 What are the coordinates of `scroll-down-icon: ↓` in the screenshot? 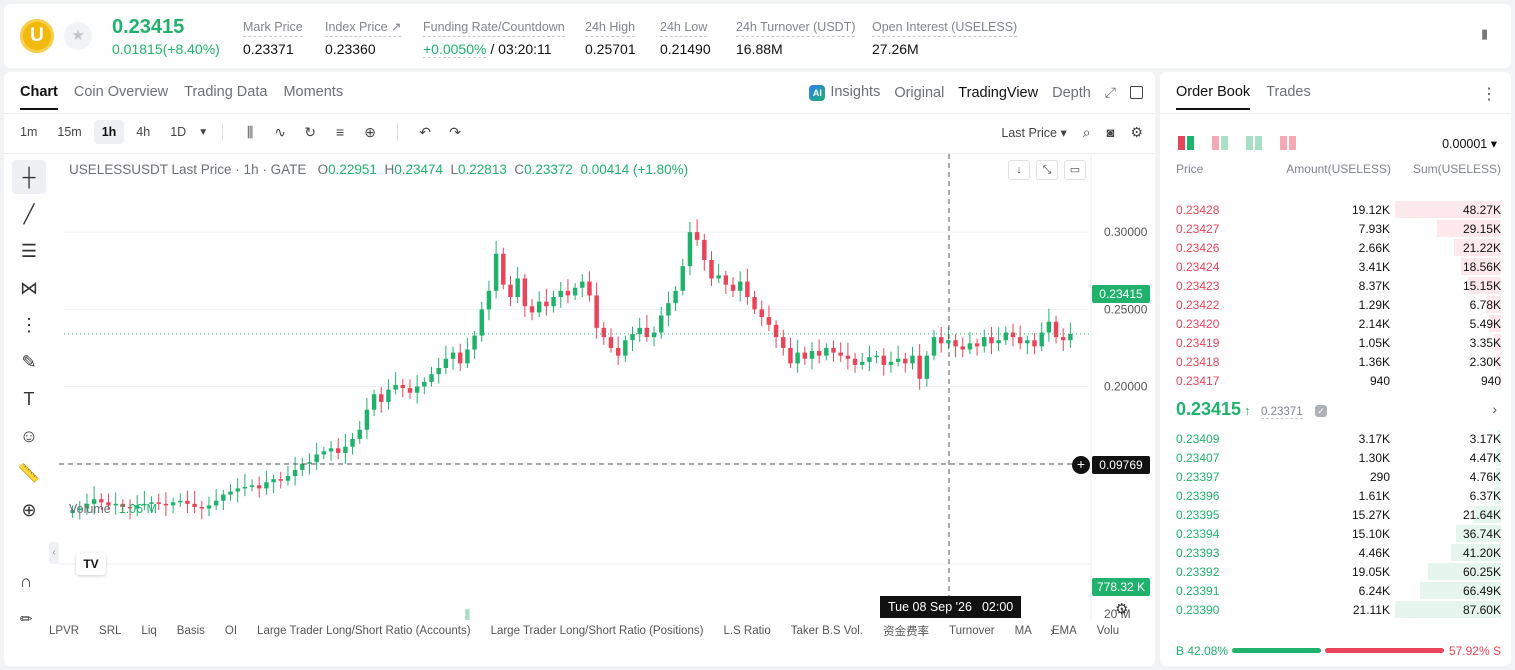 It's located at (1019, 170).